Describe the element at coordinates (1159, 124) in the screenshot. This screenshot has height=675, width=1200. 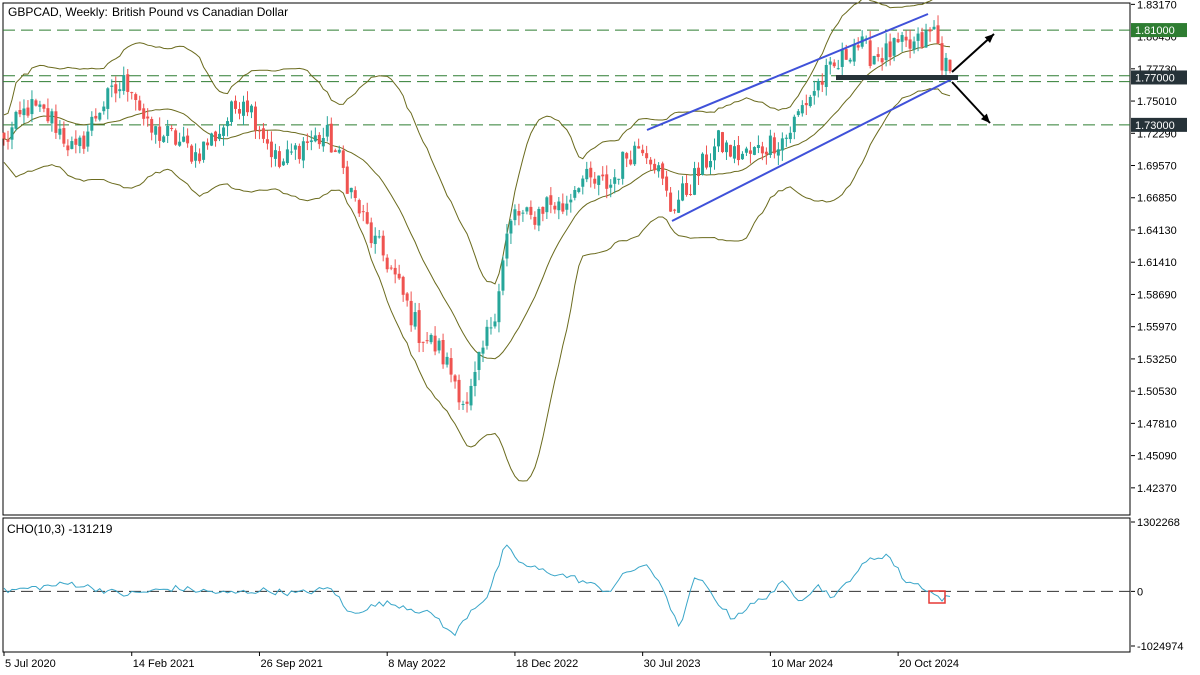
I see `price-tag-box` at that location.